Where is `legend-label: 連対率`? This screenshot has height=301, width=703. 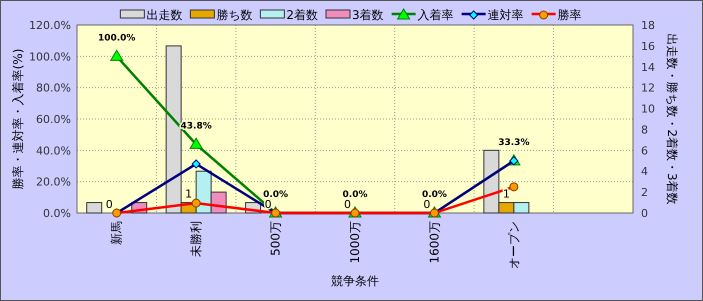
legend-label: 連対率 is located at coordinates (506, 15).